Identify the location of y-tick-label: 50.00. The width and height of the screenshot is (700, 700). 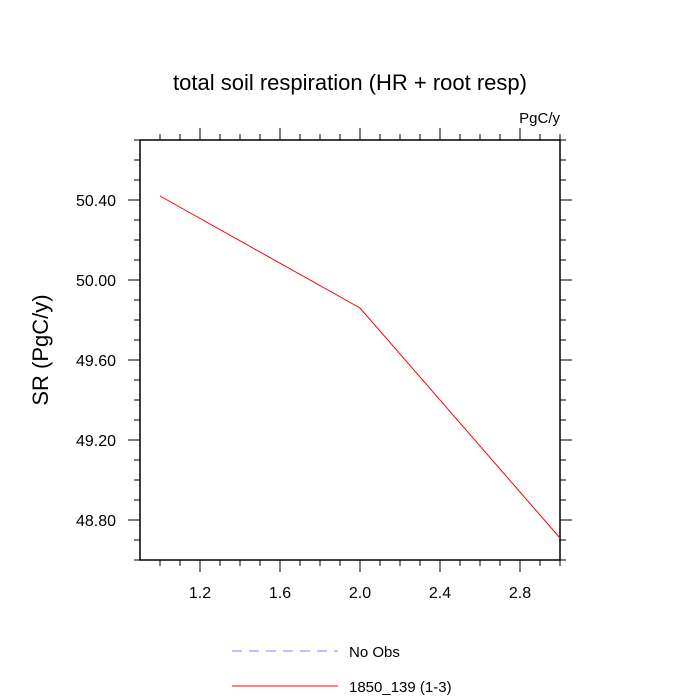
(96, 281).